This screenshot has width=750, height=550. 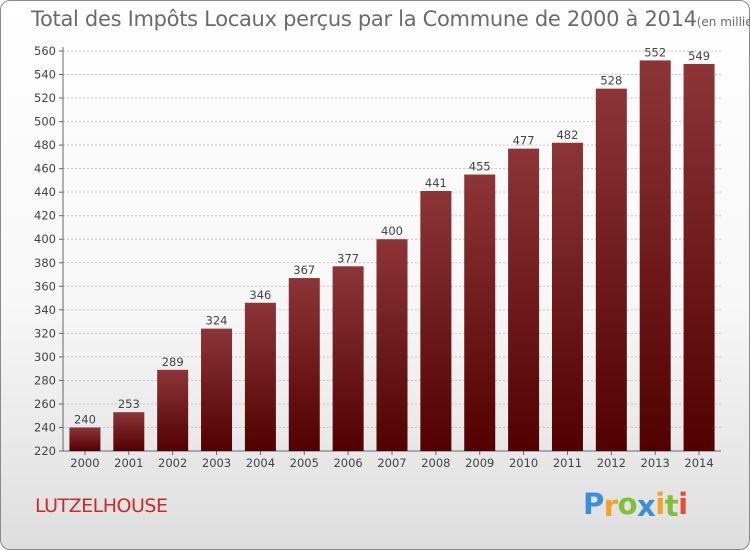 What do you see at coordinates (646, 506) in the screenshot?
I see `logo-letter: x` at bounding box center [646, 506].